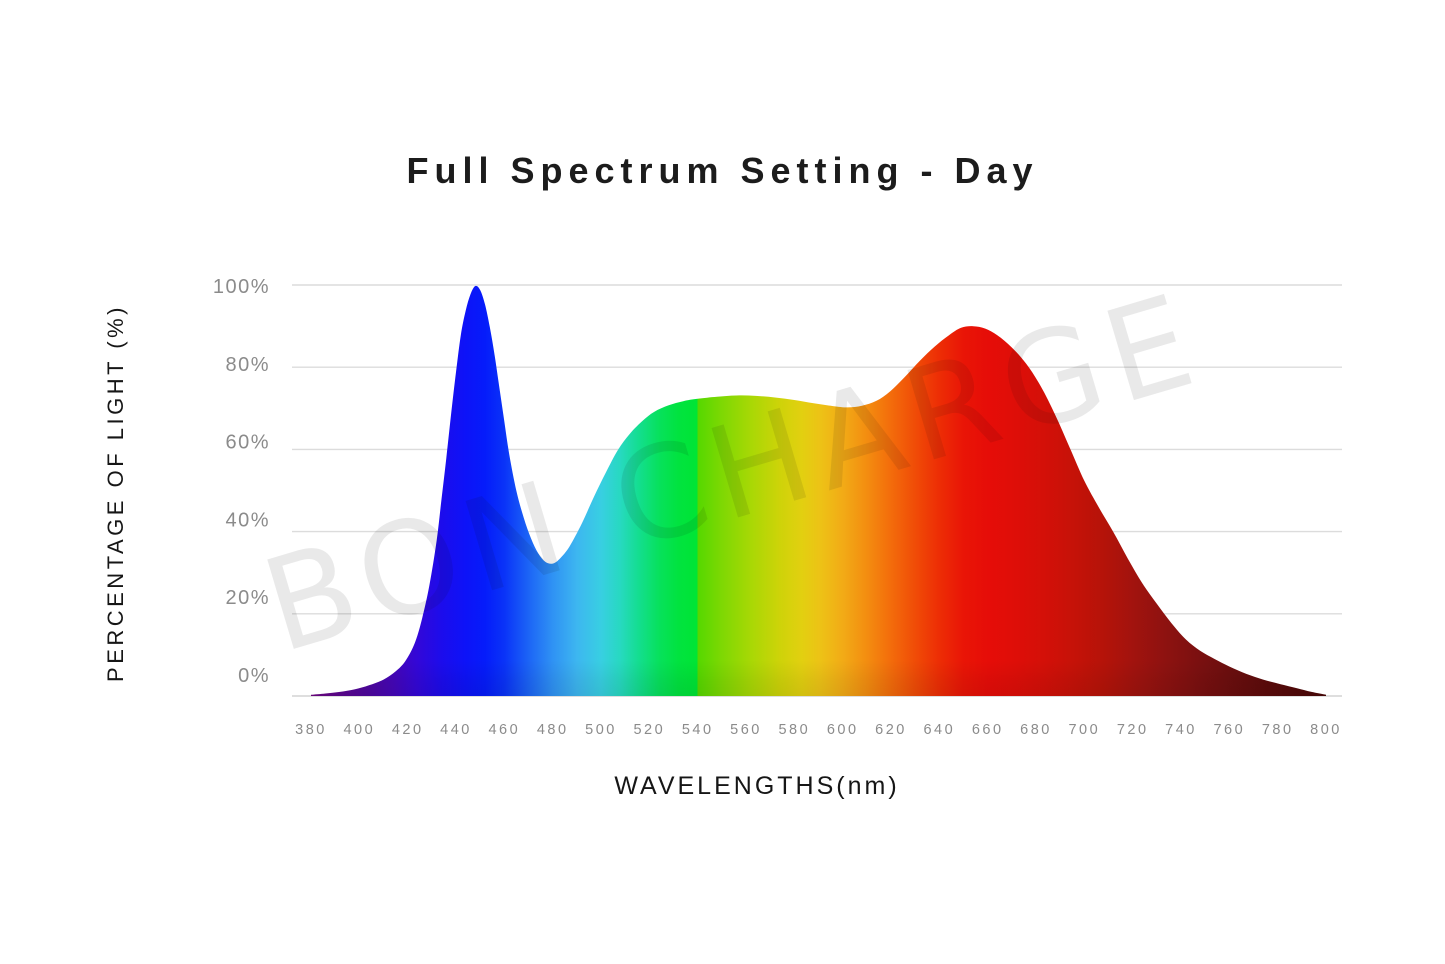  Describe the element at coordinates (504, 730) in the screenshot. I see `x-tick-label: 460` at that location.